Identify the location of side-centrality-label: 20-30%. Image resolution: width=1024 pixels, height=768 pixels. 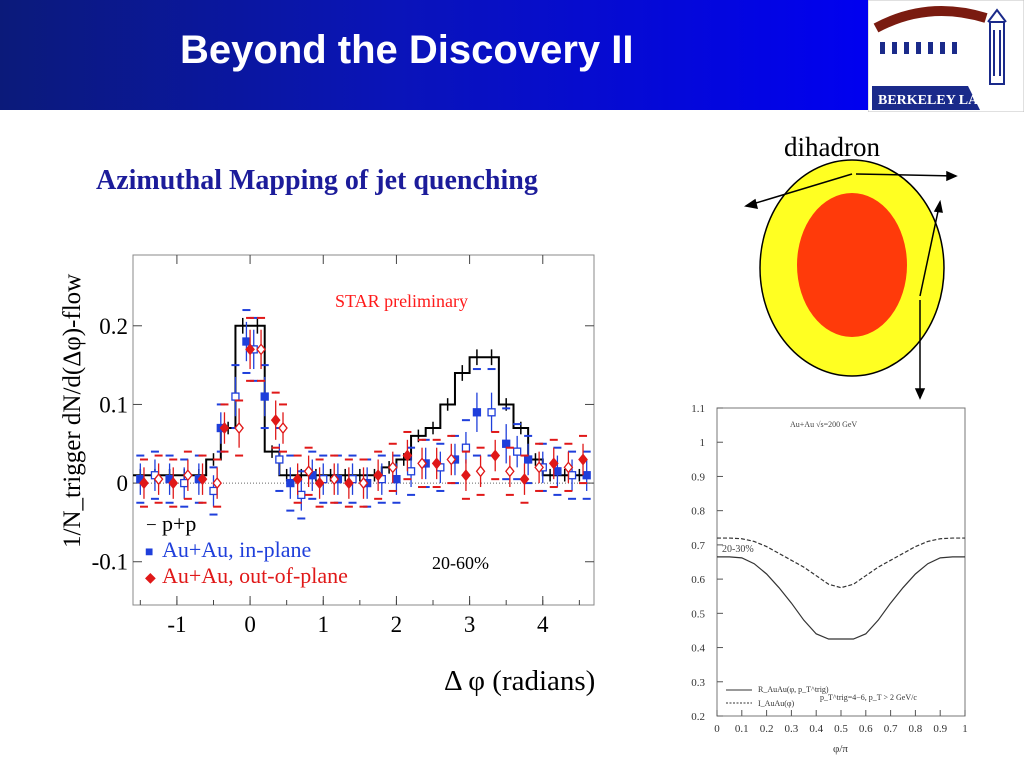
(738, 549).